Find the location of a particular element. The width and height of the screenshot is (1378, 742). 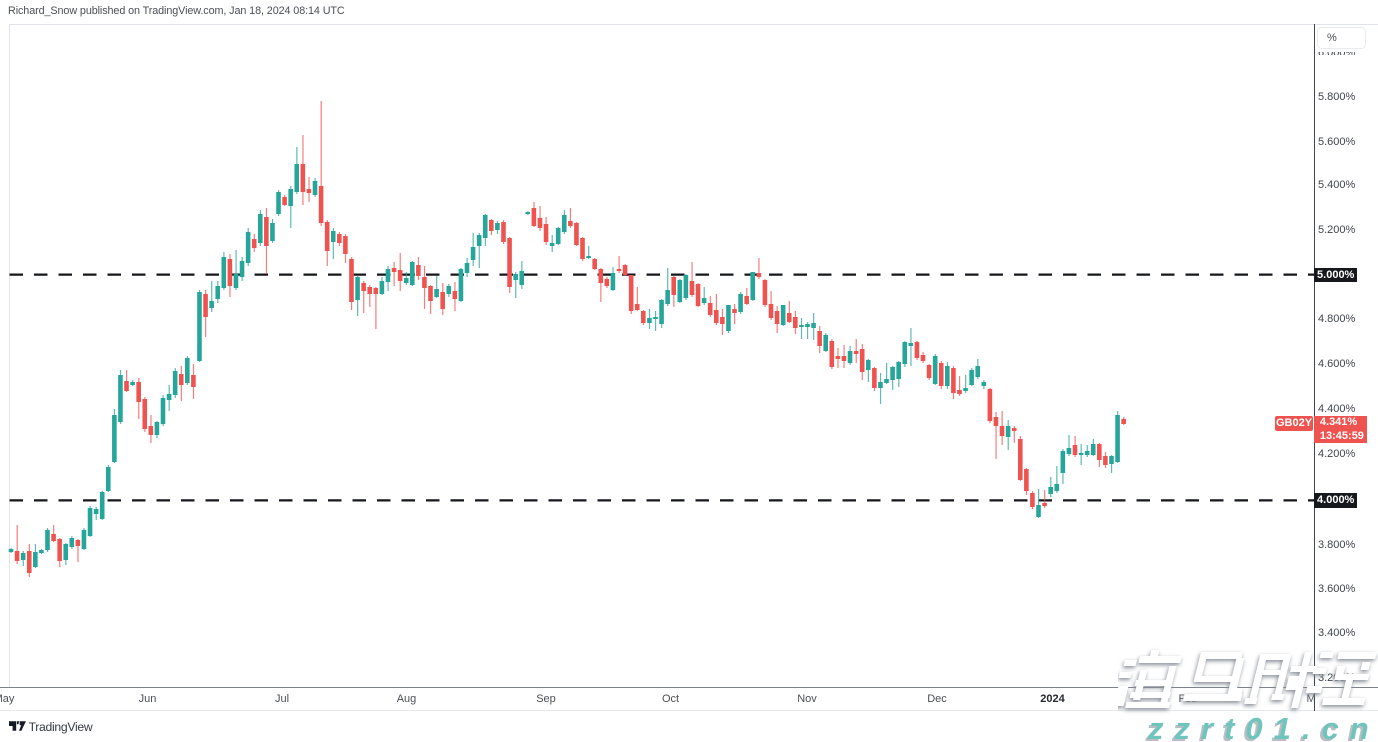

svg-text: TradingView is located at coordinates (61, 727).